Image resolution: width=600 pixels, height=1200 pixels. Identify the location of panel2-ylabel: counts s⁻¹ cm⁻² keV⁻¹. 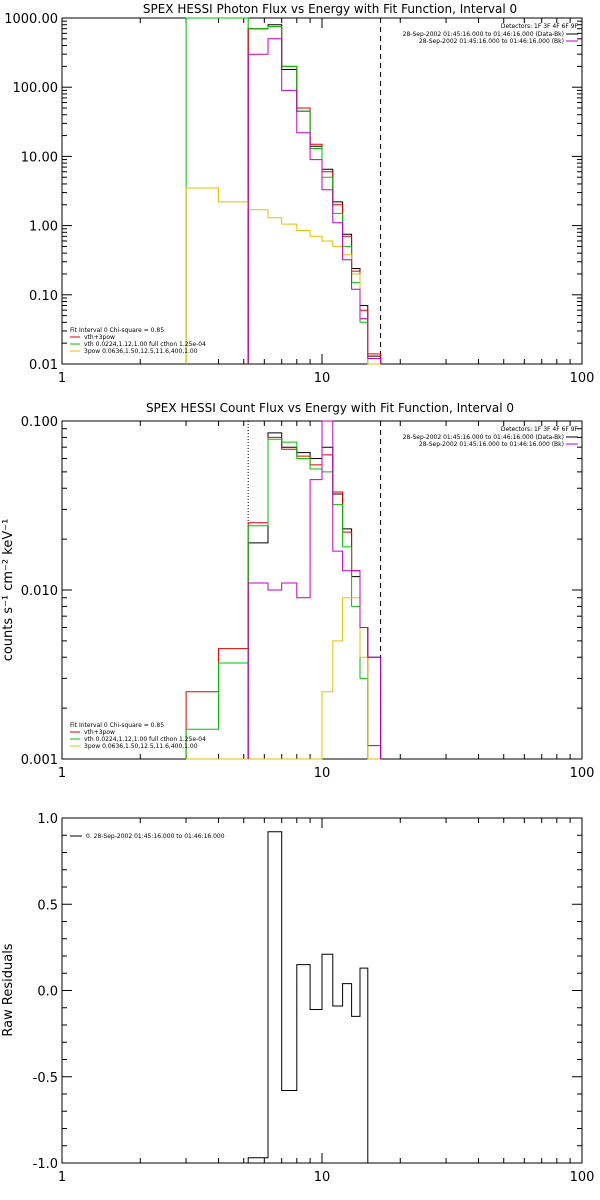
(8, 590).